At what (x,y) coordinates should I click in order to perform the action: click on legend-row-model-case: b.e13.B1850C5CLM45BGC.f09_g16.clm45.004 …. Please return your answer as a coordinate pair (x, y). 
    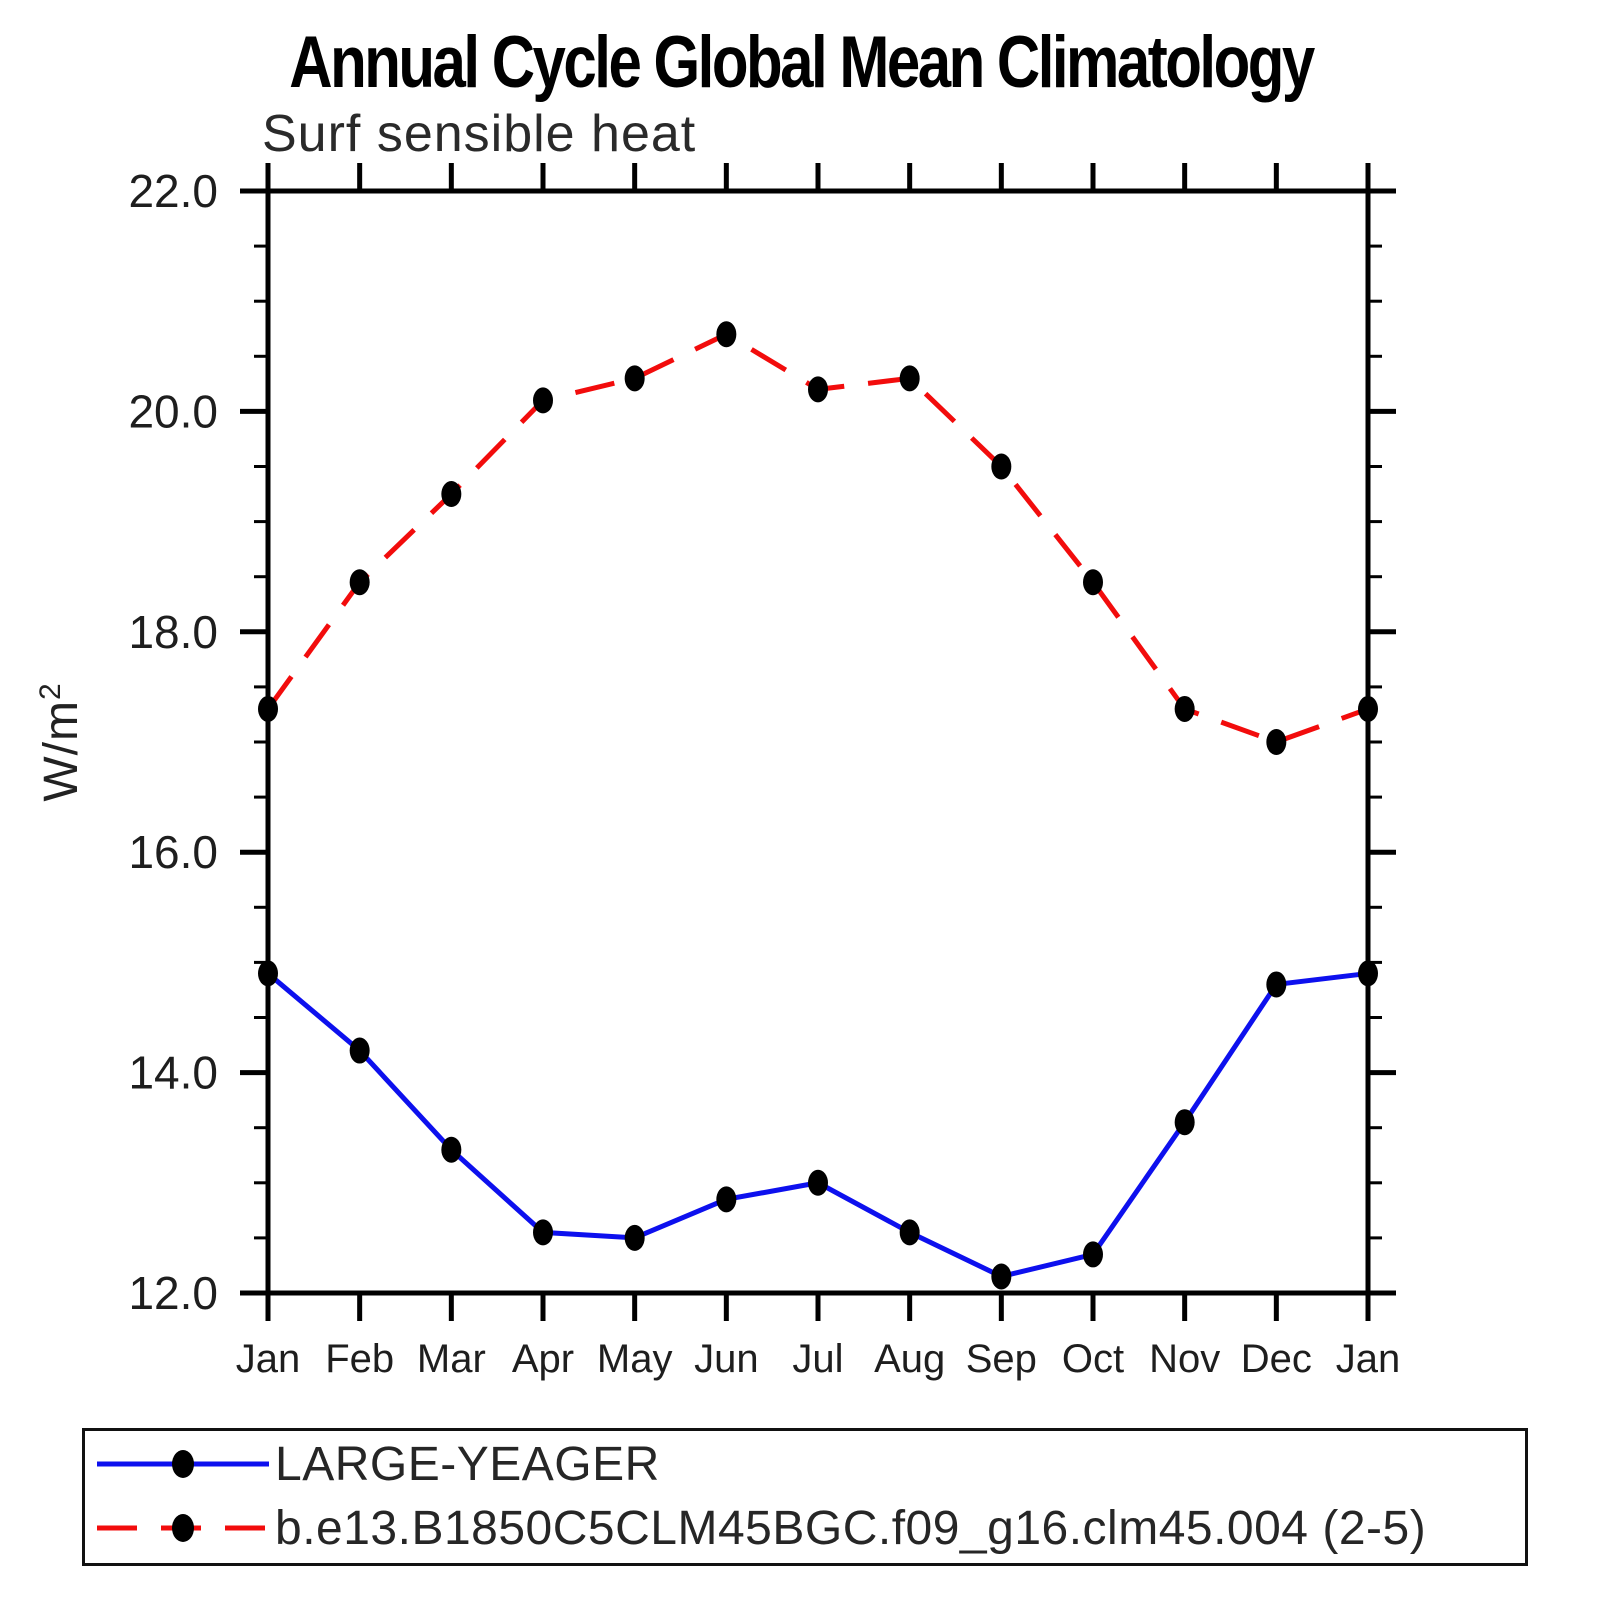
    Looking at the image, I should click on (759, 1528).